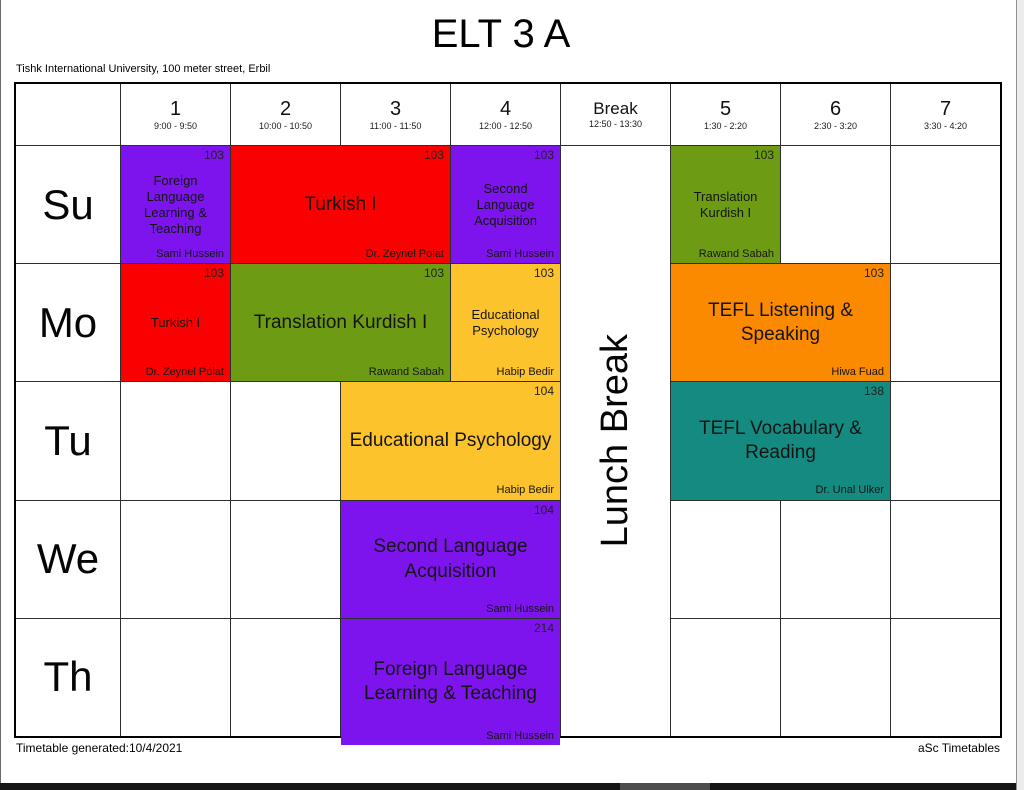  I want to click on period-header: 4 12:00 - 12:50, so click(505, 114).